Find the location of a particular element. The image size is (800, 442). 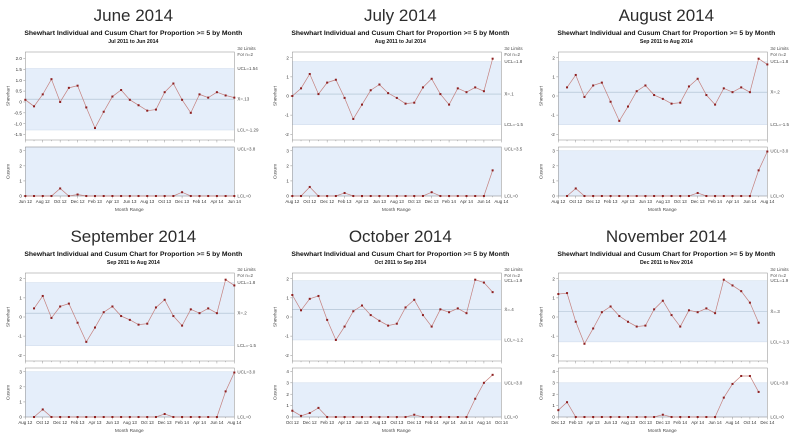

mean-label: X̄=.4 is located at coordinates (509, 309).